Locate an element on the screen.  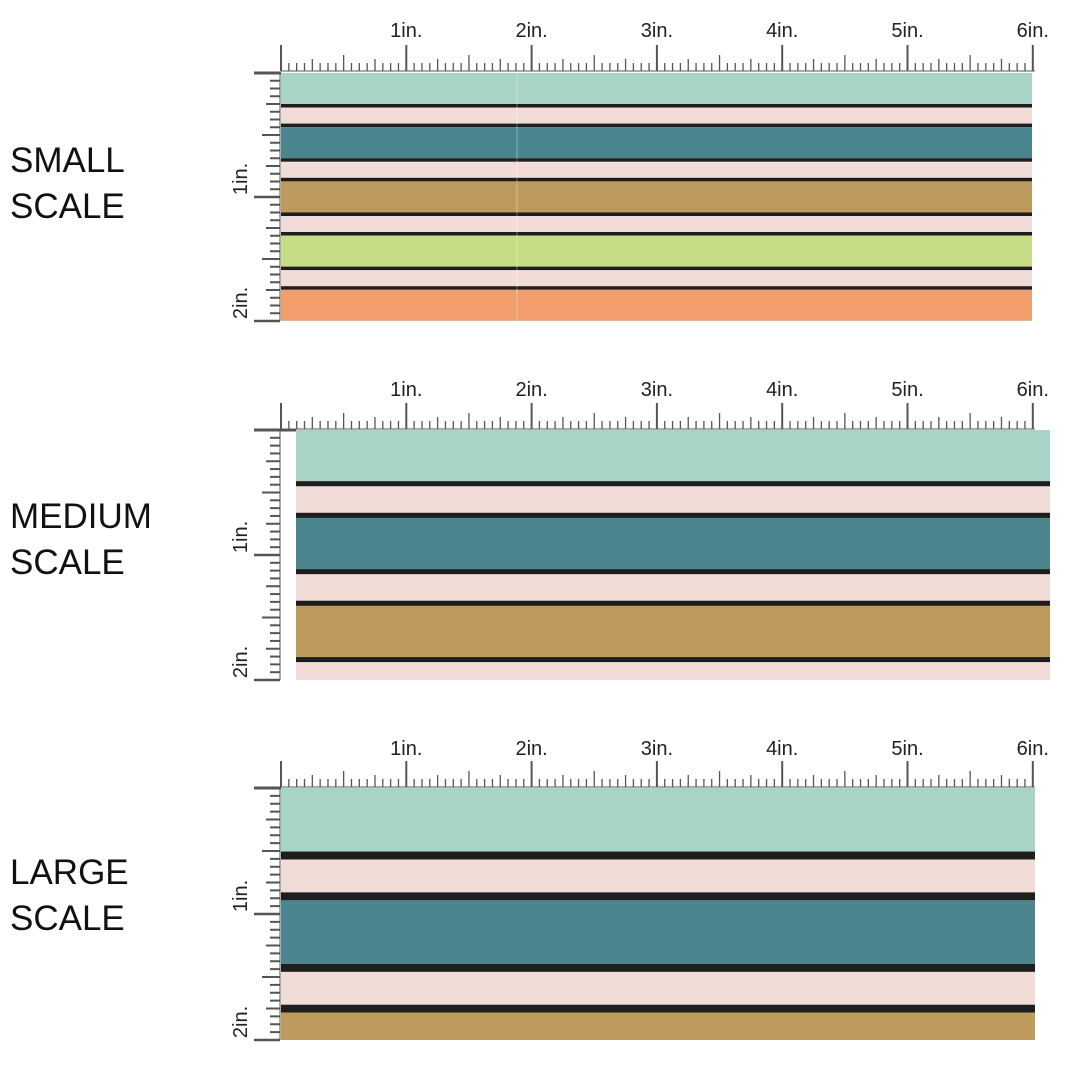
stripe-lime is located at coordinates (656, 251).